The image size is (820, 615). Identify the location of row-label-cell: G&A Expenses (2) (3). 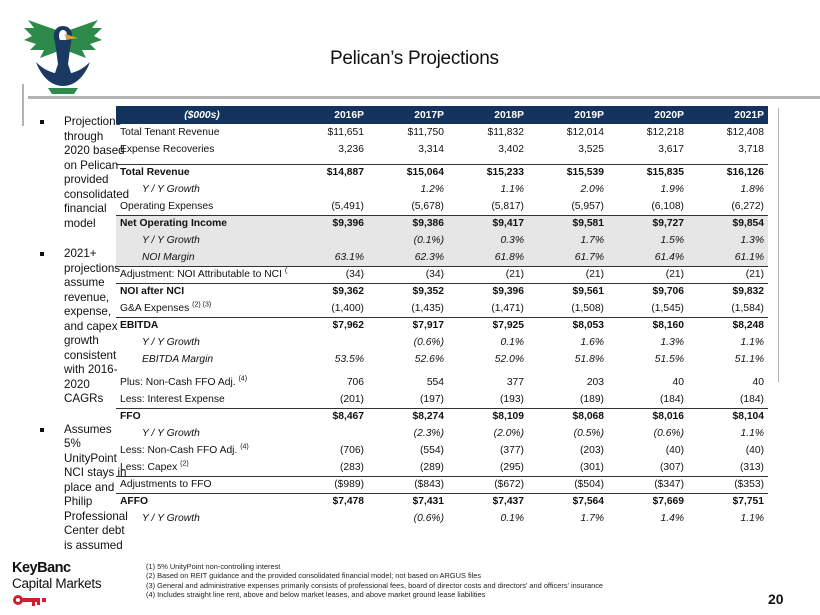
(202, 308).